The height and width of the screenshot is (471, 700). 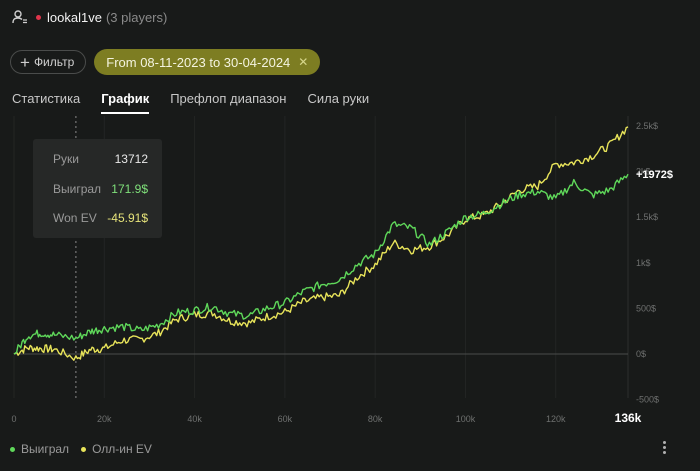 I want to click on legend-label-won: Выиграл, so click(x=45, y=449).